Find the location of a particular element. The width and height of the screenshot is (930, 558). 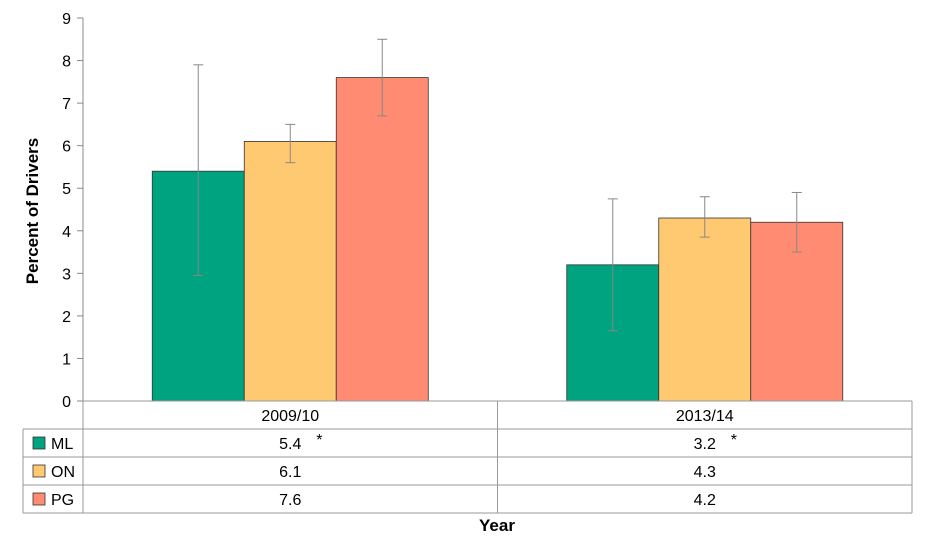

y-tick-label: 0 is located at coordinates (66, 402).